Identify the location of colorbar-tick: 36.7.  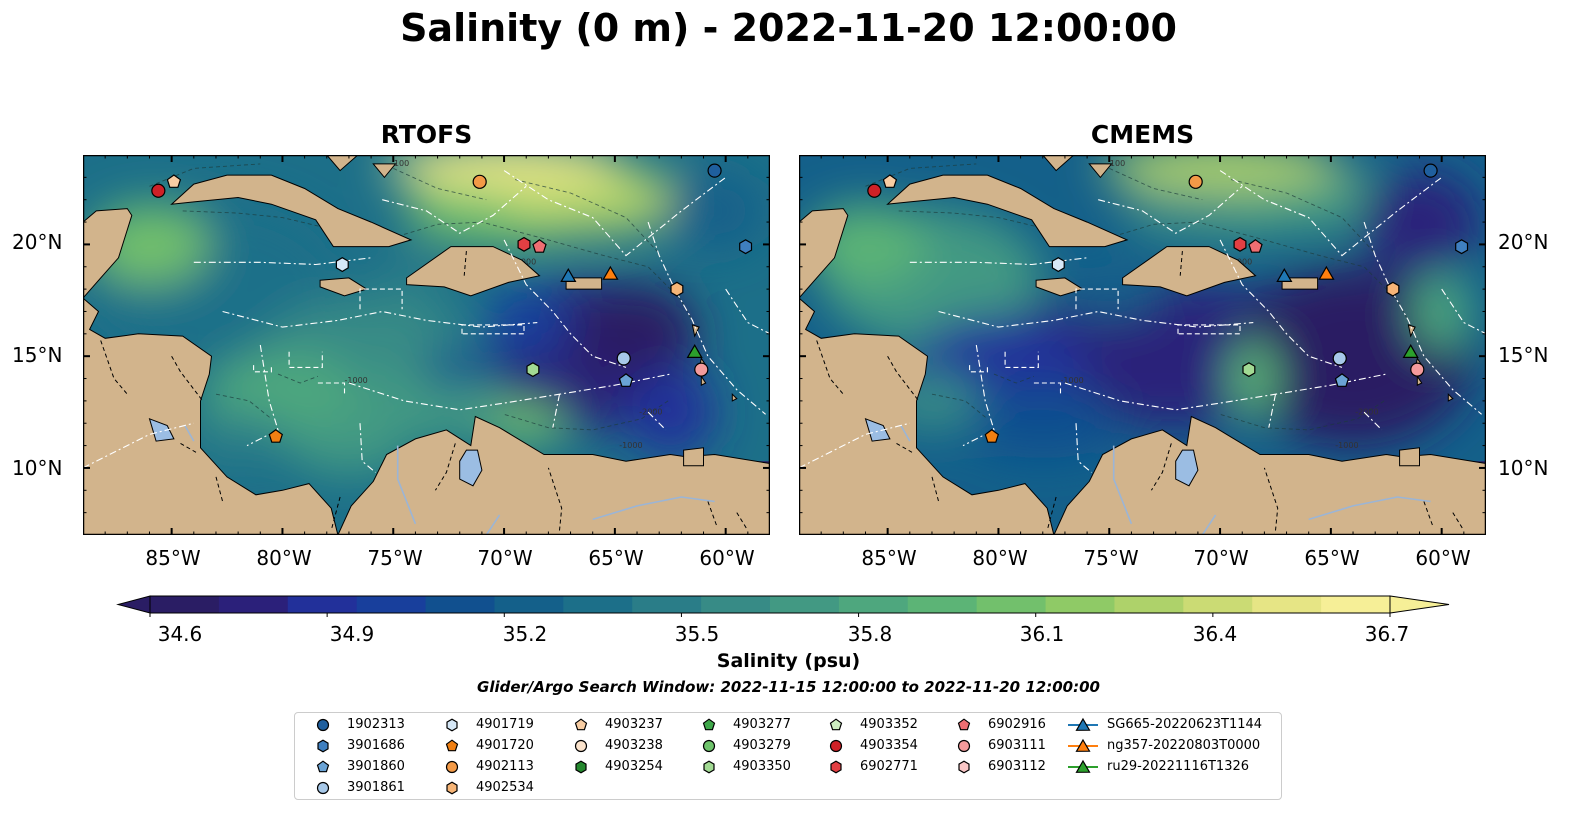
(1387, 634).